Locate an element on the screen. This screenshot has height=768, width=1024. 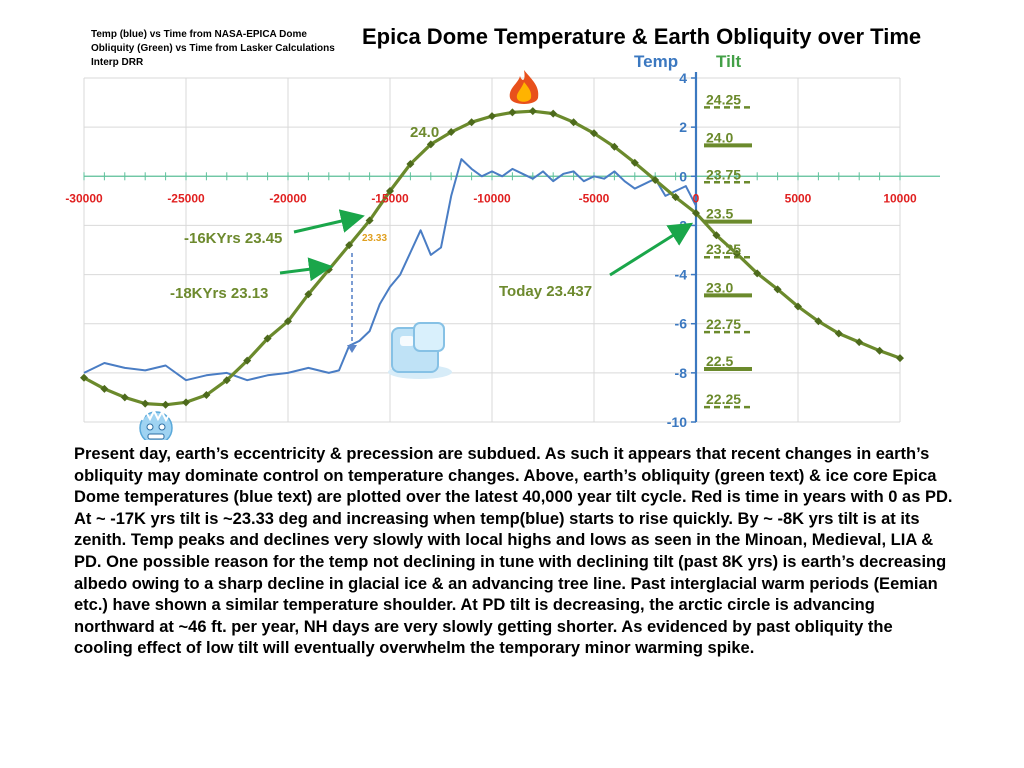
tilt-axis-title: Tilt is located at coordinates (729, 61).